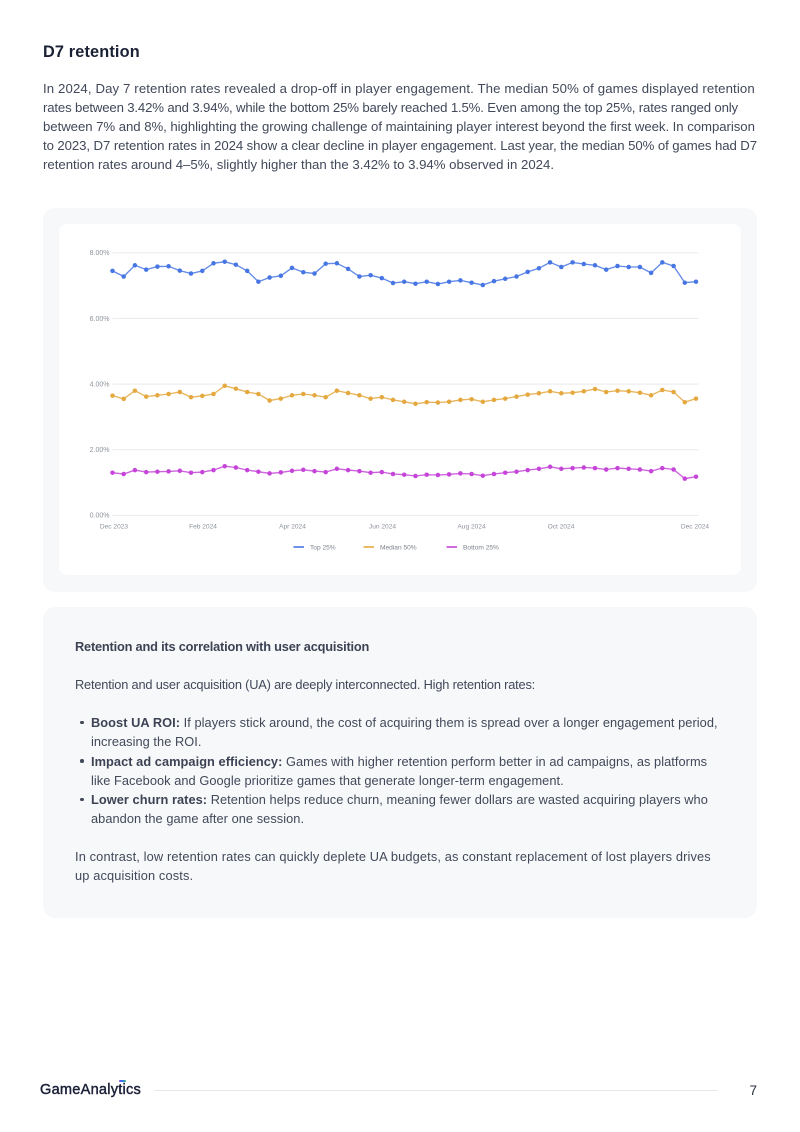 The width and height of the screenshot is (800, 1132). What do you see at coordinates (398, 548) in the screenshot?
I see `svg-text: Median 50%` at bounding box center [398, 548].